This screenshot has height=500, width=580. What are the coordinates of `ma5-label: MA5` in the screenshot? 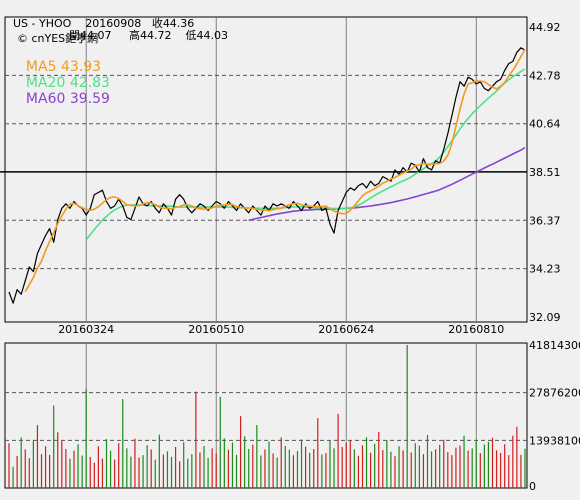 It's located at (41, 67).